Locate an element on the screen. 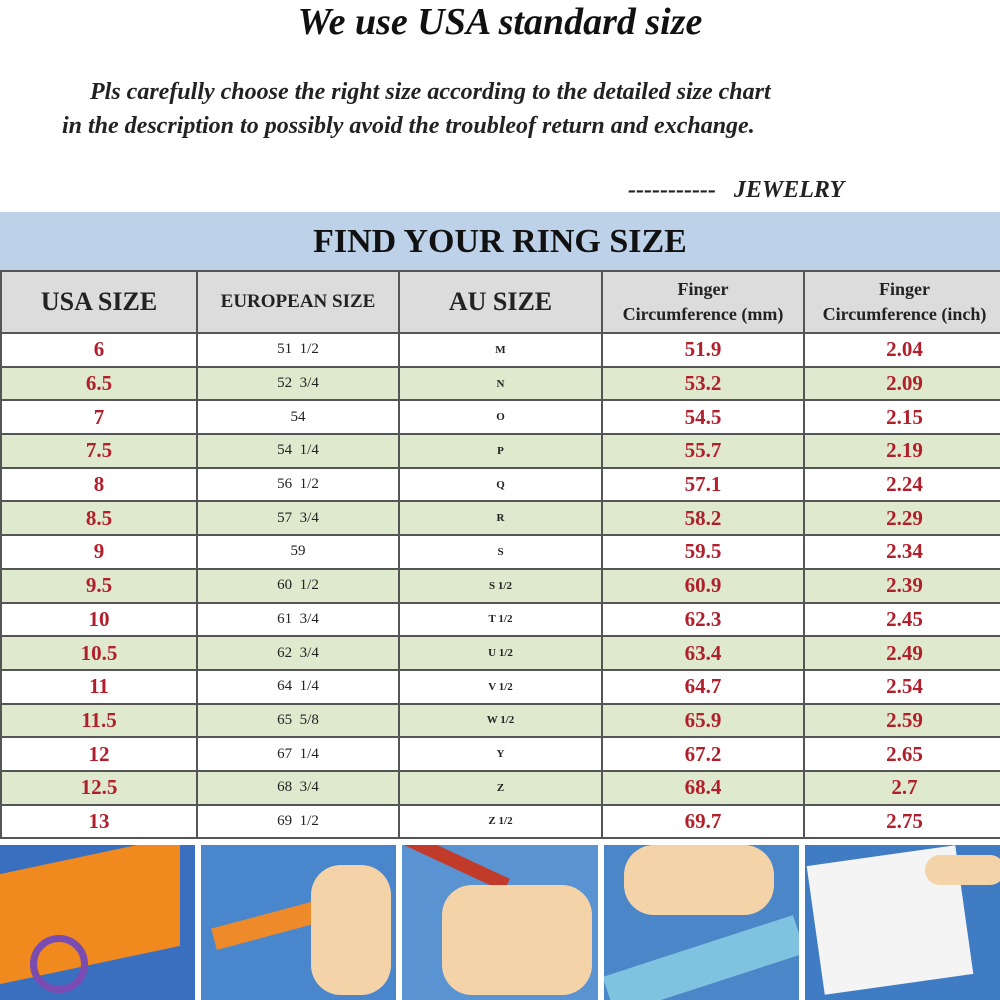 Image resolution: width=1000 pixels, height=1000 pixels. cell-usa-size: 6.5 is located at coordinates (99, 383).